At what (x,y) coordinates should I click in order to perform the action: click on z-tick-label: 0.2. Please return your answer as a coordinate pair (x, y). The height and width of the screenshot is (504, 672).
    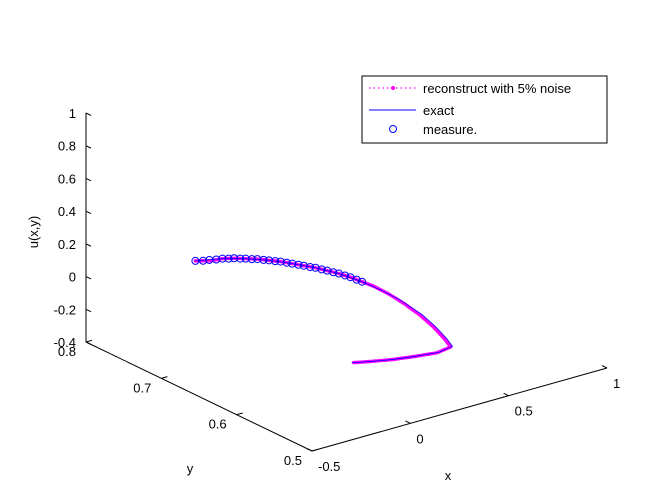
    Looking at the image, I should click on (67, 244).